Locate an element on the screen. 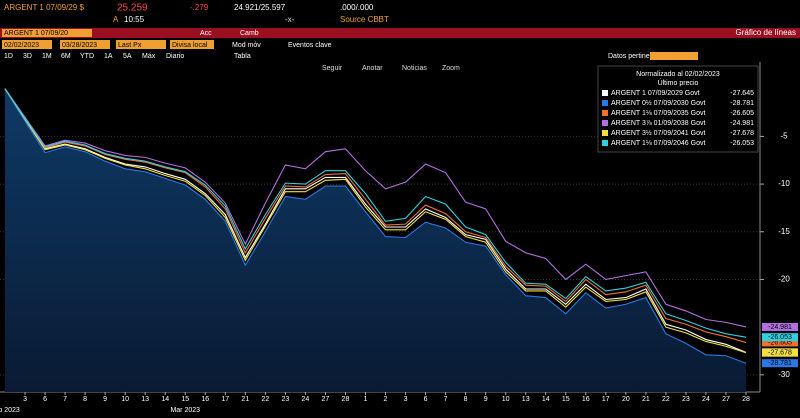 The height and width of the screenshot is (418, 800). security: ARGENT 1 07/09/20 is located at coordinates (36, 33).